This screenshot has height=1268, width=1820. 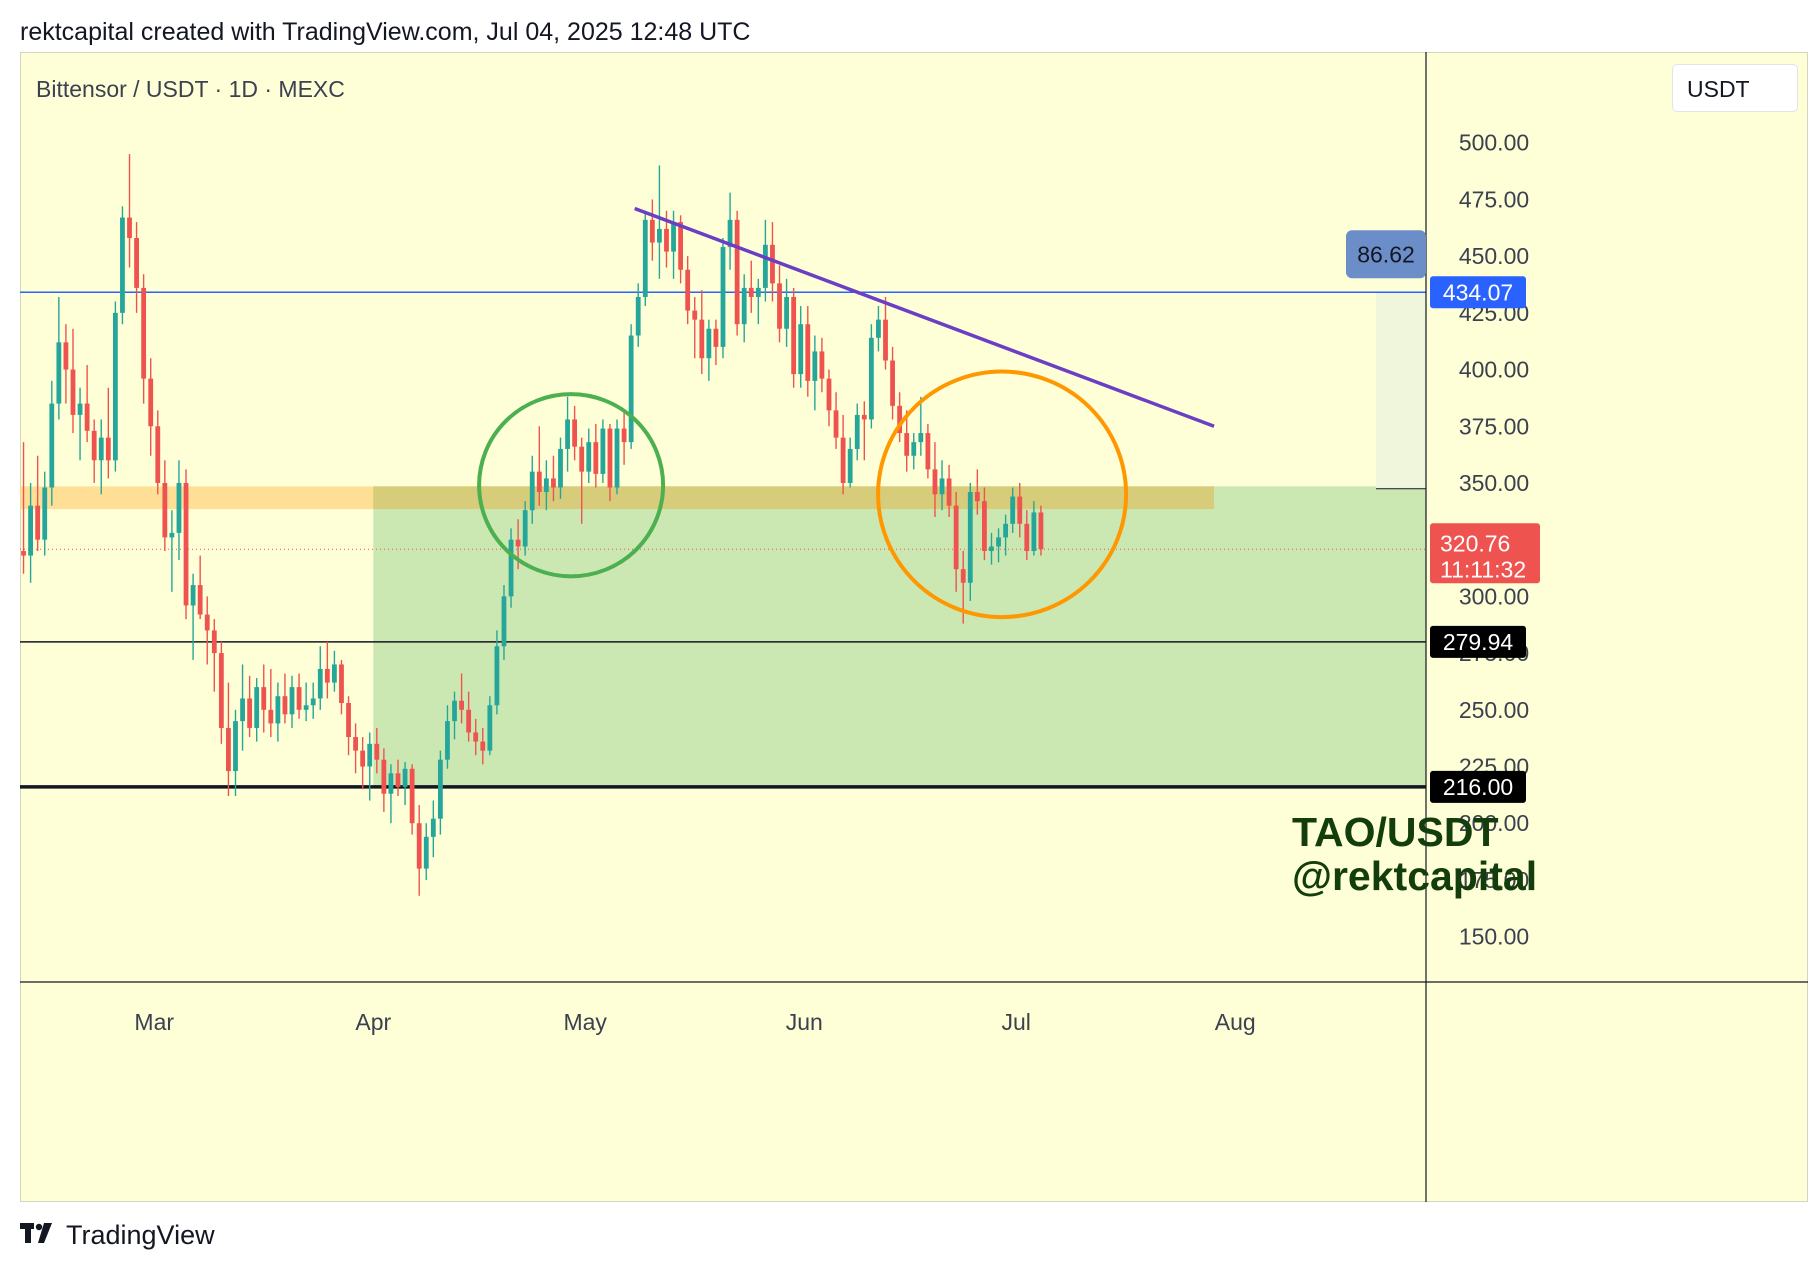 What do you see at coordinates (1478, 641) in the screenshot?
I see `price-tag-279-94: 279.94` at bounding box center [1478, 641].